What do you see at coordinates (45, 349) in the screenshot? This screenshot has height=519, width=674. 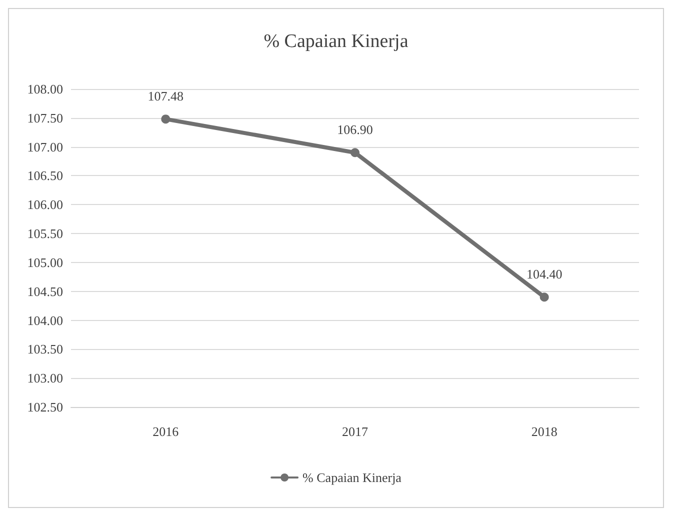 I see `y-tick-label: 103.50` at bounding box center [45, 349].